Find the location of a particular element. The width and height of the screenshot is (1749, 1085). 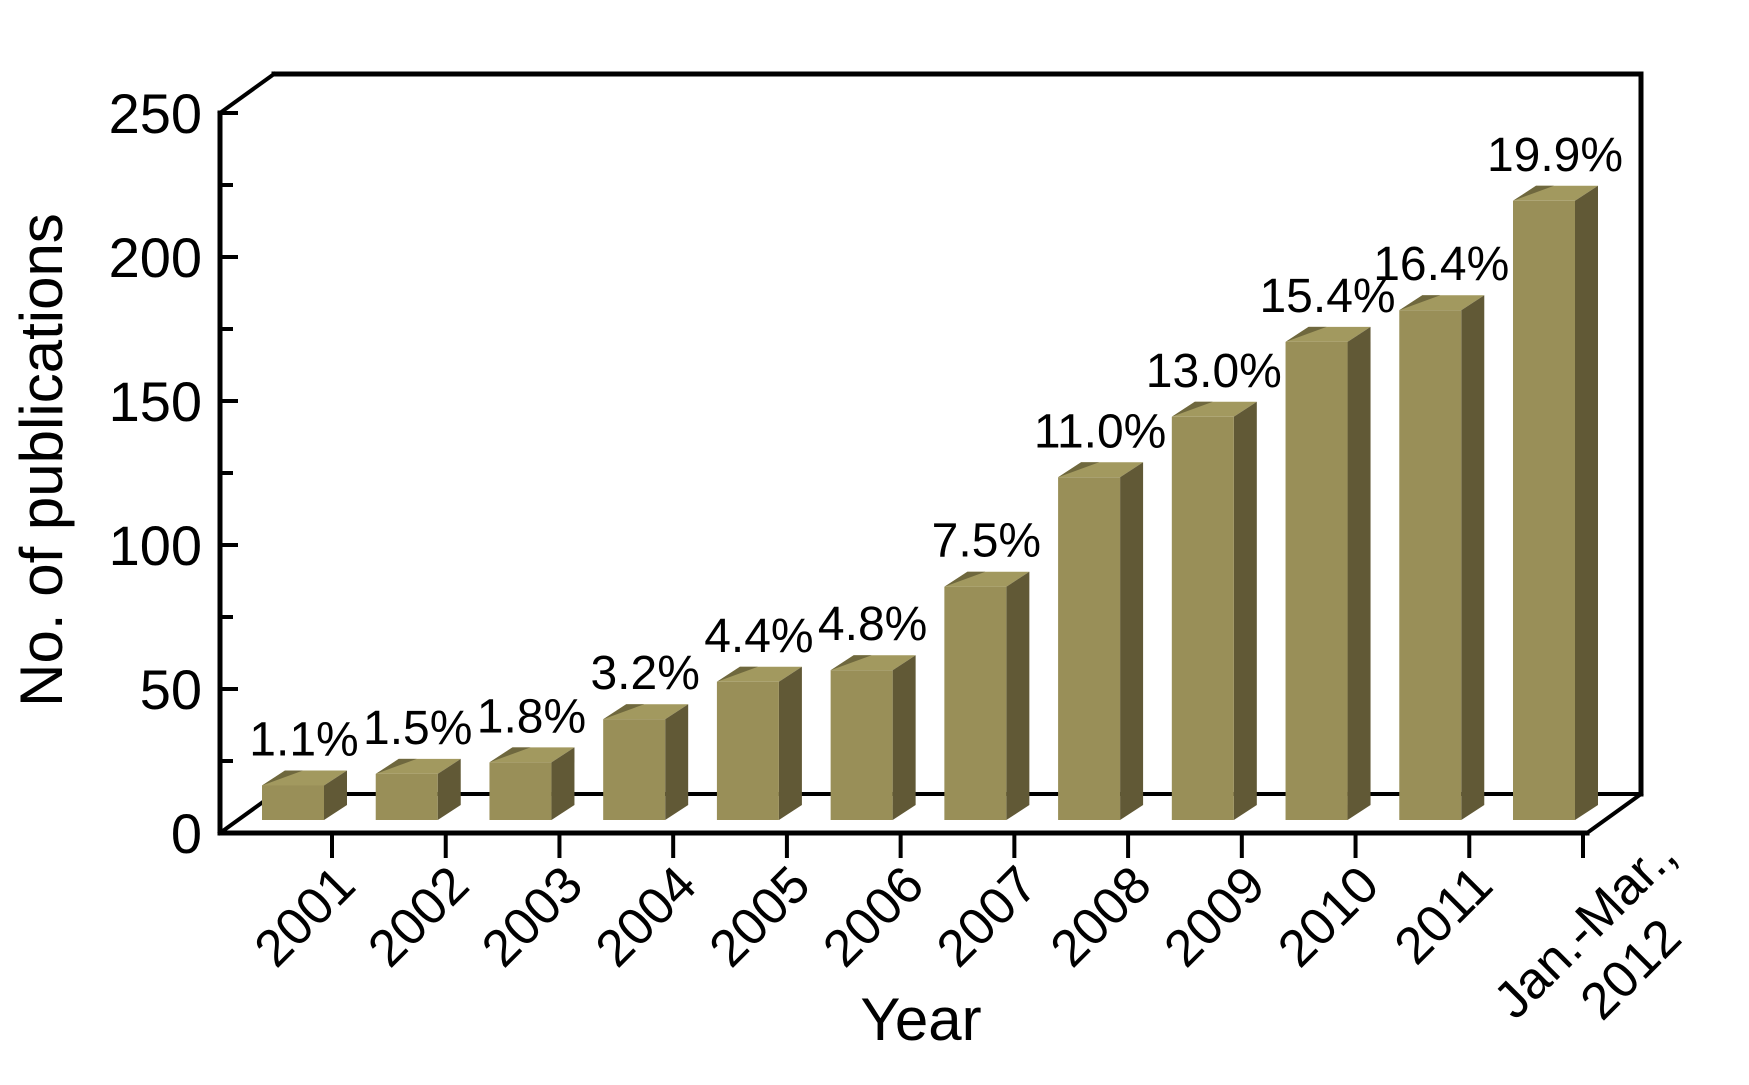

x-tick-label-multiline: Jan.-Mar.,2012 is located at coordinates (1607, 949).